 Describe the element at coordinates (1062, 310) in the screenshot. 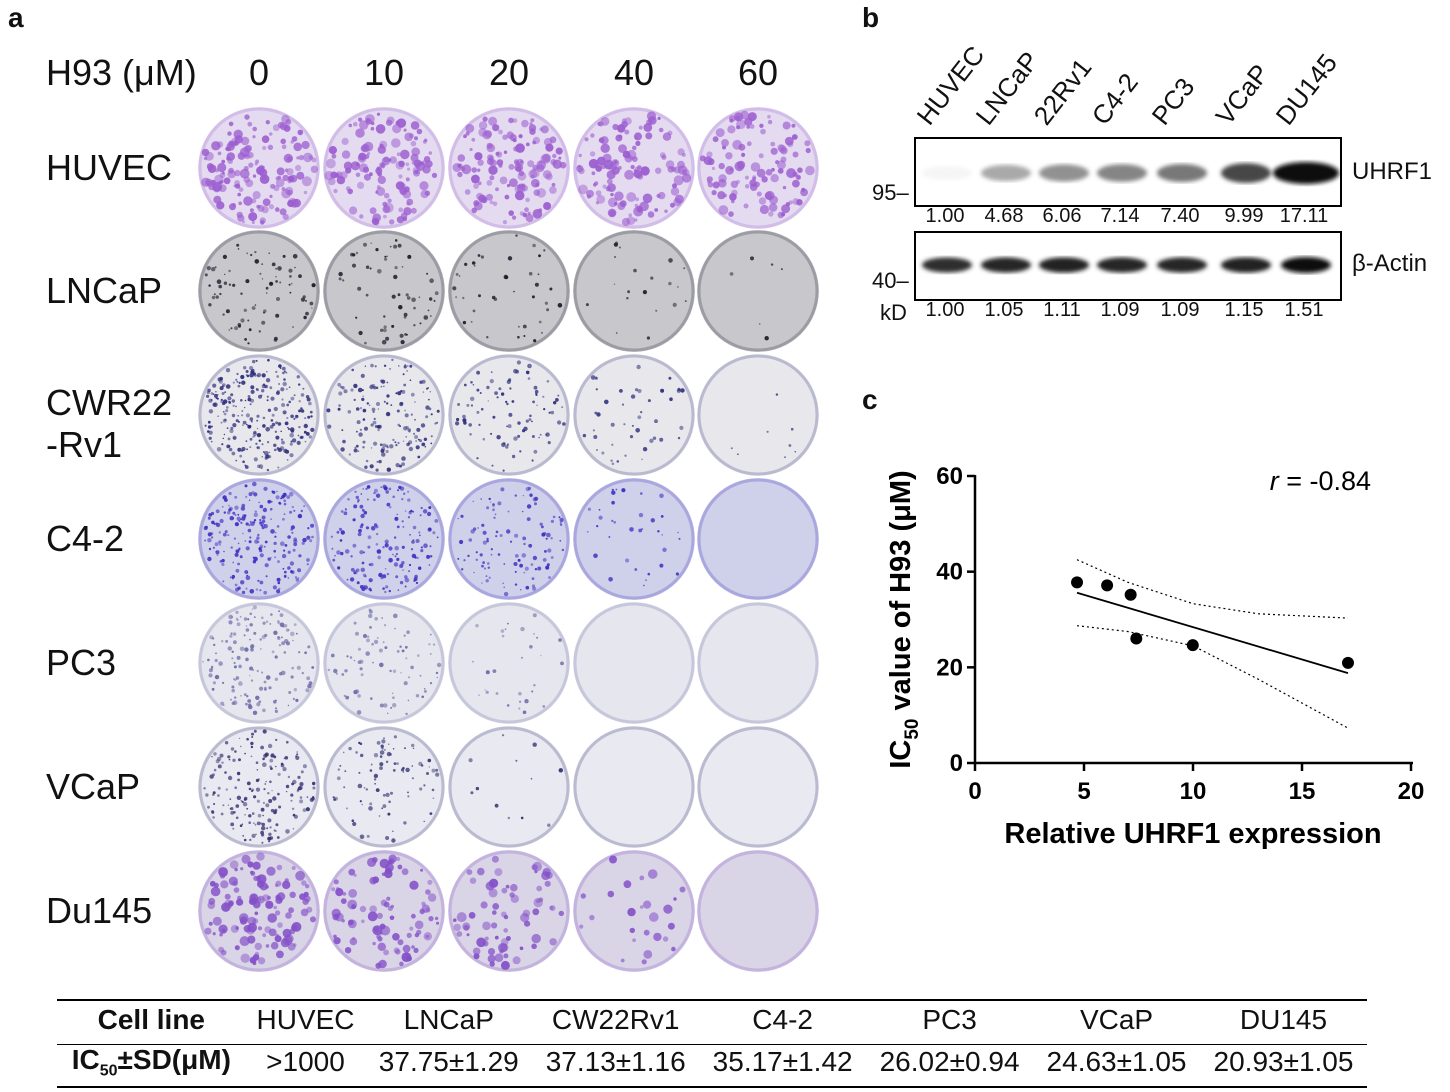

I see `quant-value: 1.11` at that location.